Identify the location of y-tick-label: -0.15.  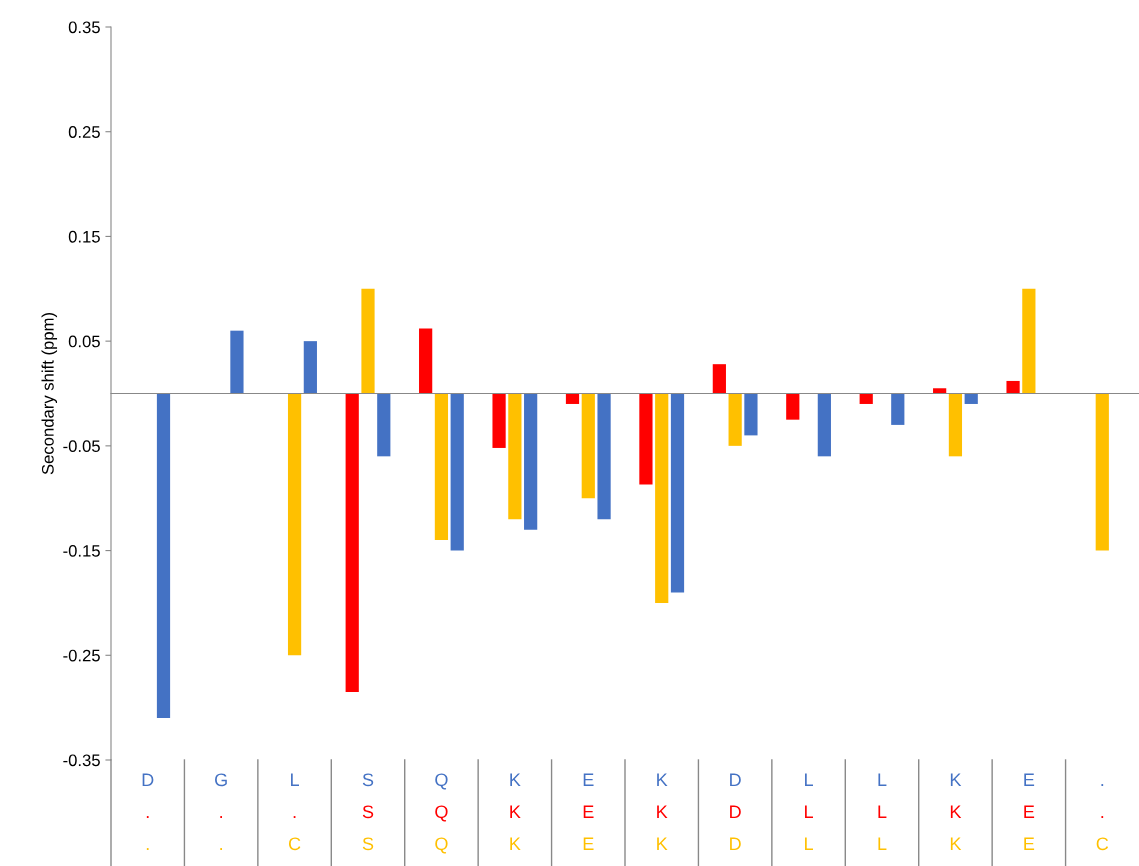
(81, 550).